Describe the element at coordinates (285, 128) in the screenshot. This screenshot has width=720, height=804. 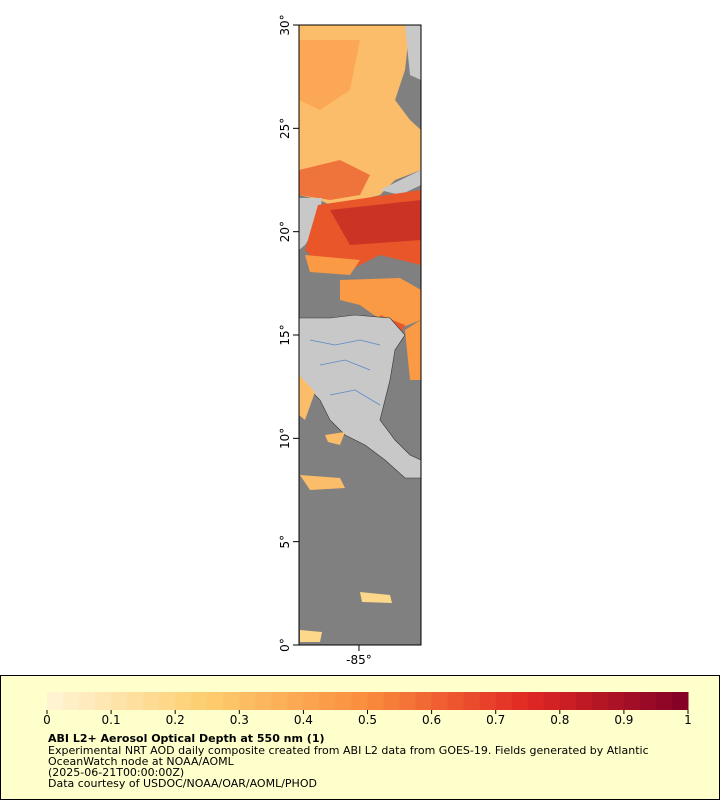
I see `y-tick-label: 25°` at that location.